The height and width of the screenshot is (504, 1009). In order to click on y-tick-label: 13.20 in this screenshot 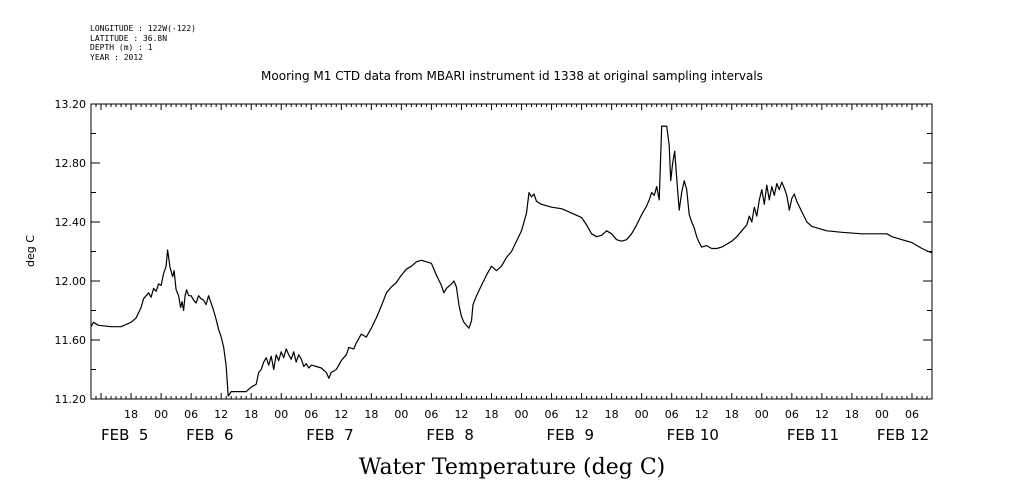, I will do `click(71, 104)`.